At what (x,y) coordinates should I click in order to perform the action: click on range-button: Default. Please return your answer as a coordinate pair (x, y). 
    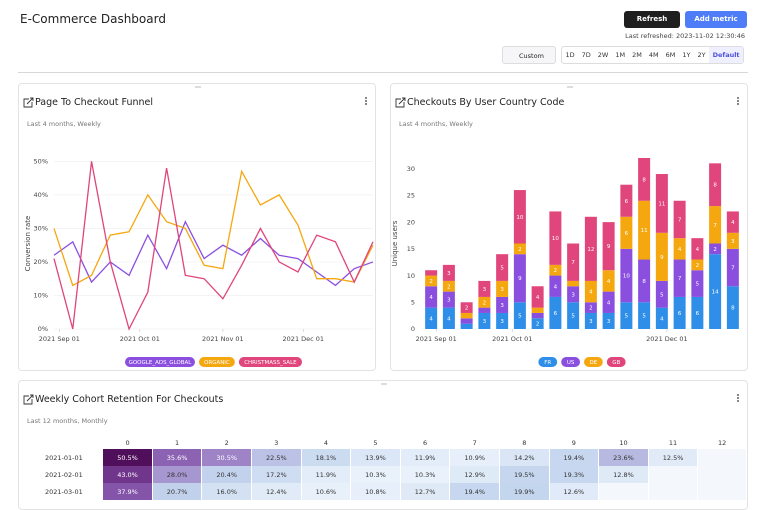
    Looking at the image, I should click on (726, 55).